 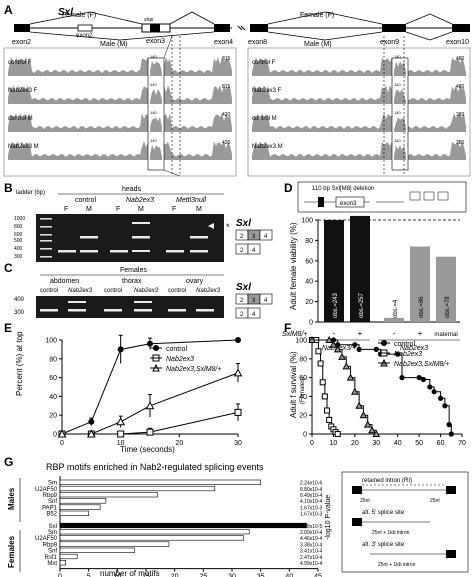 What do you see at coordinates (254, 237) in the screenshot?
I see `exon-box-3: 3` at bounding box center [254, 237].